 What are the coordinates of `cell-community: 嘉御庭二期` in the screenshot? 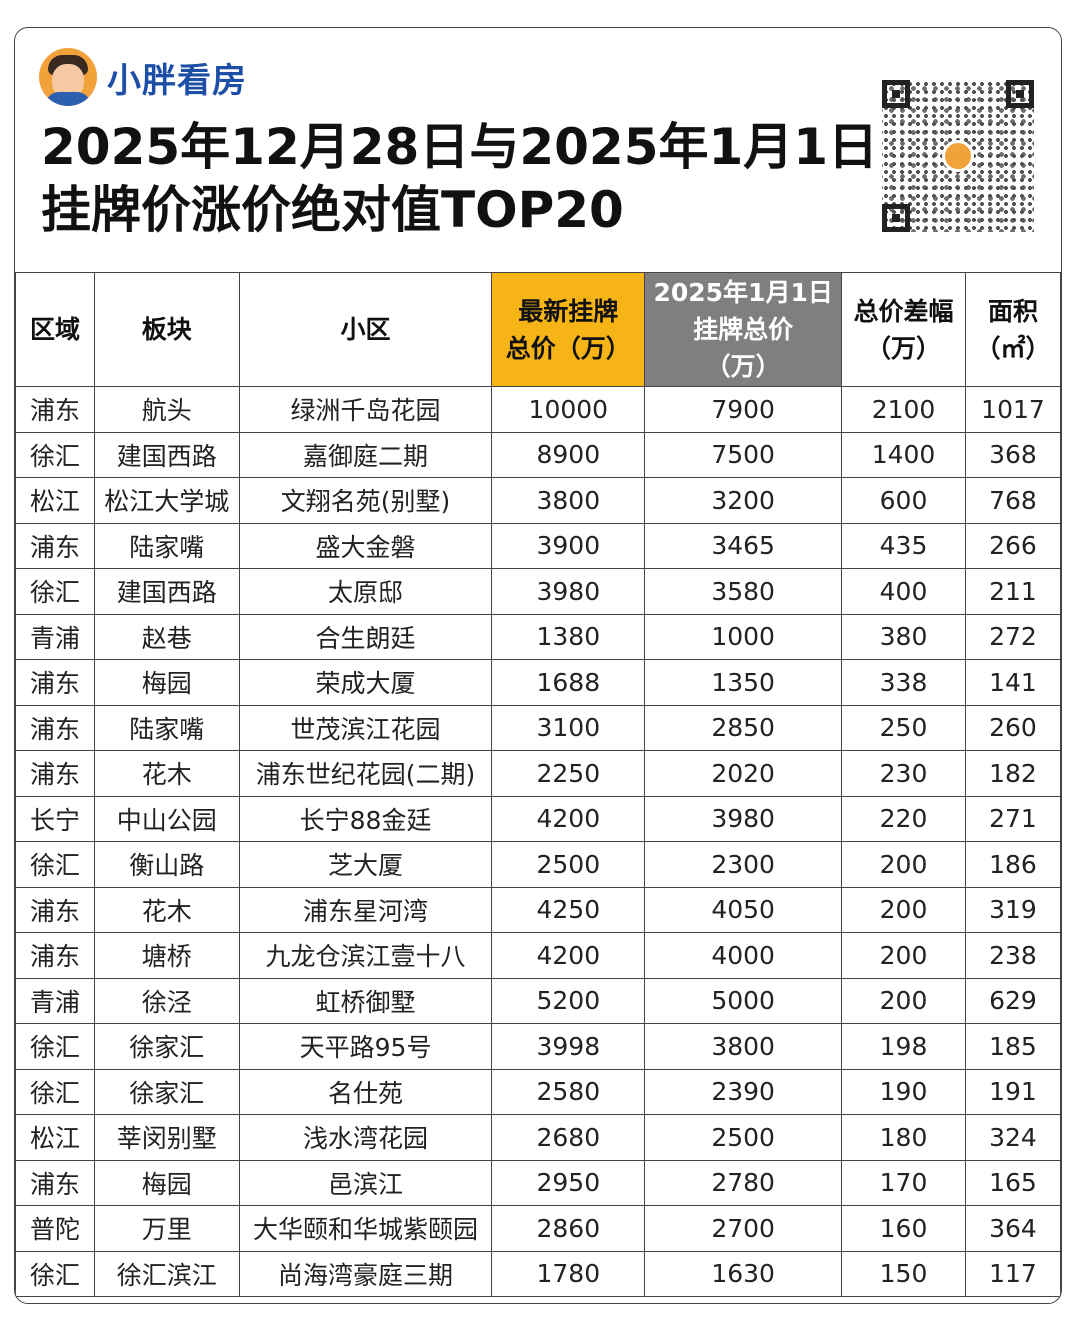 It's located at (365, 454).